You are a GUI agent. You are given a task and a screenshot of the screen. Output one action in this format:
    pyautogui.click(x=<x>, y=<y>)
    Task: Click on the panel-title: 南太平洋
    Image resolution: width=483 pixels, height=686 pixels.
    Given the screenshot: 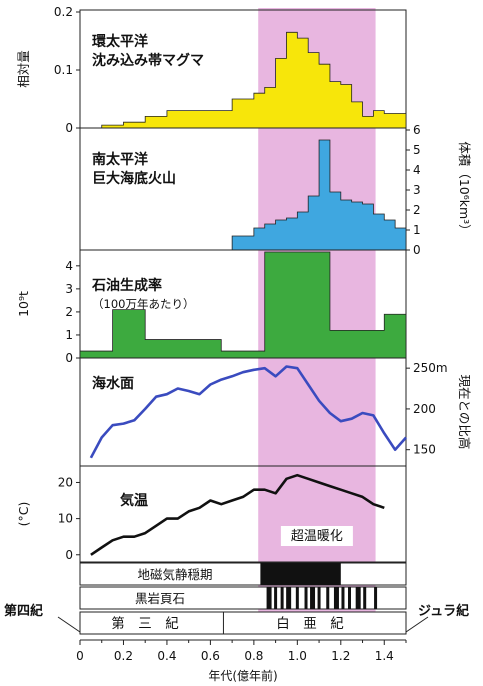 What is the action you would take?
    pyautogui.click(x=120, y=159)
    